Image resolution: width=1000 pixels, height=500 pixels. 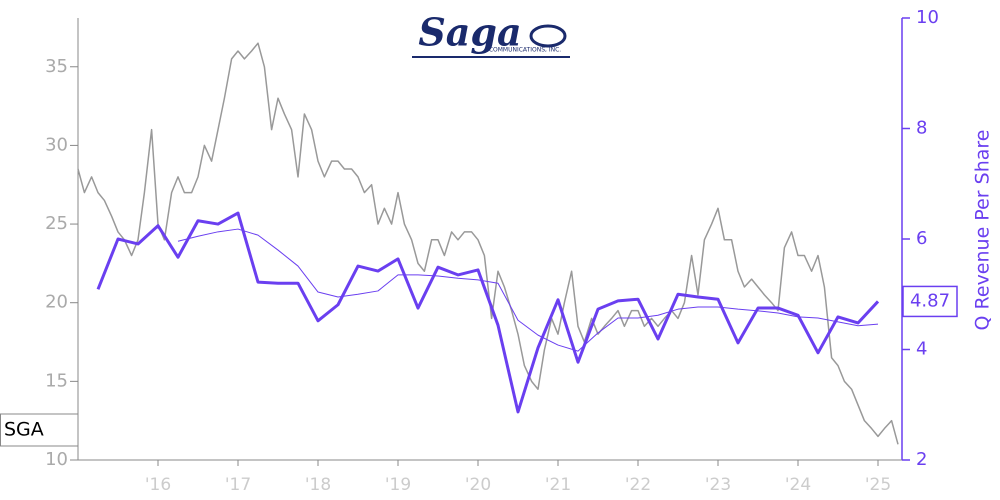 I want to click on logo-subtext: COMMUNICATIONS, INC., so click(x=525, y=50).